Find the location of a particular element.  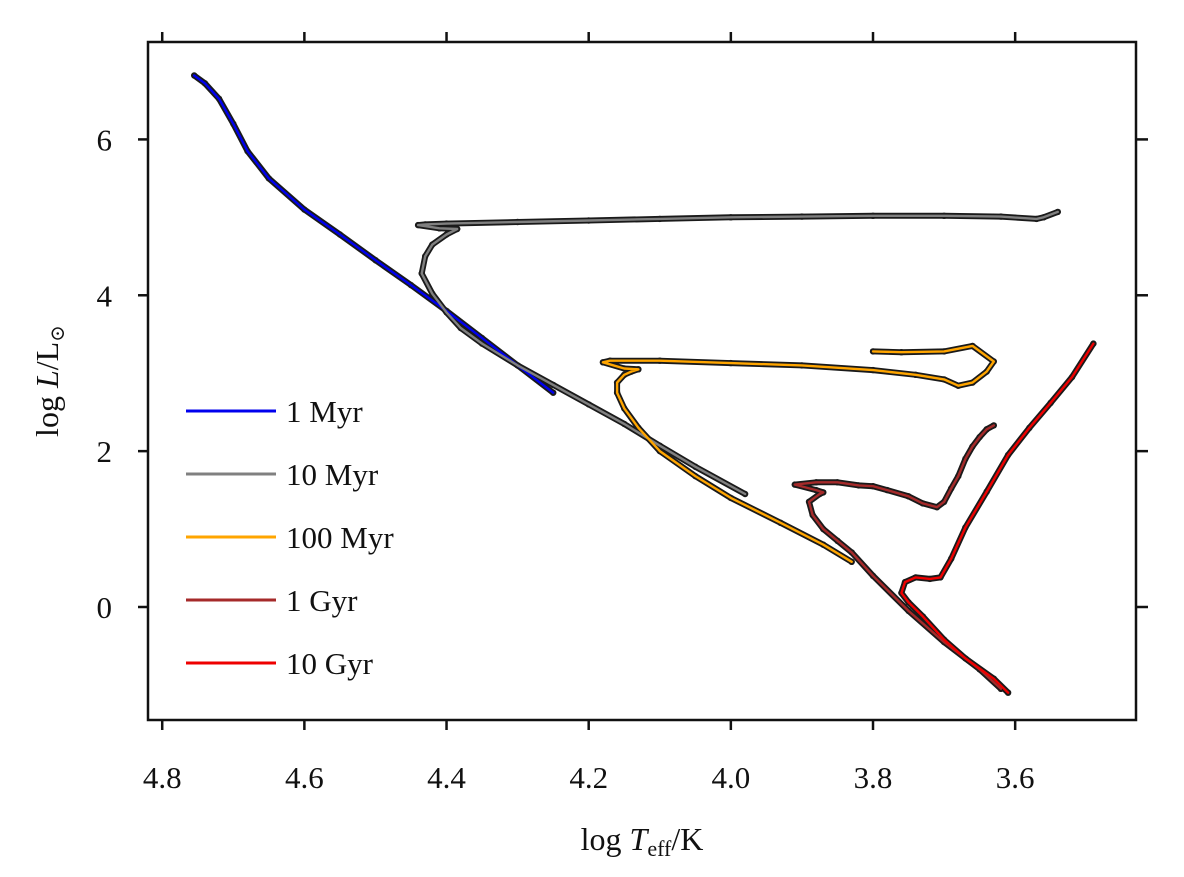

x-tick-label: 4.6 is located at coordinates (304, 777).